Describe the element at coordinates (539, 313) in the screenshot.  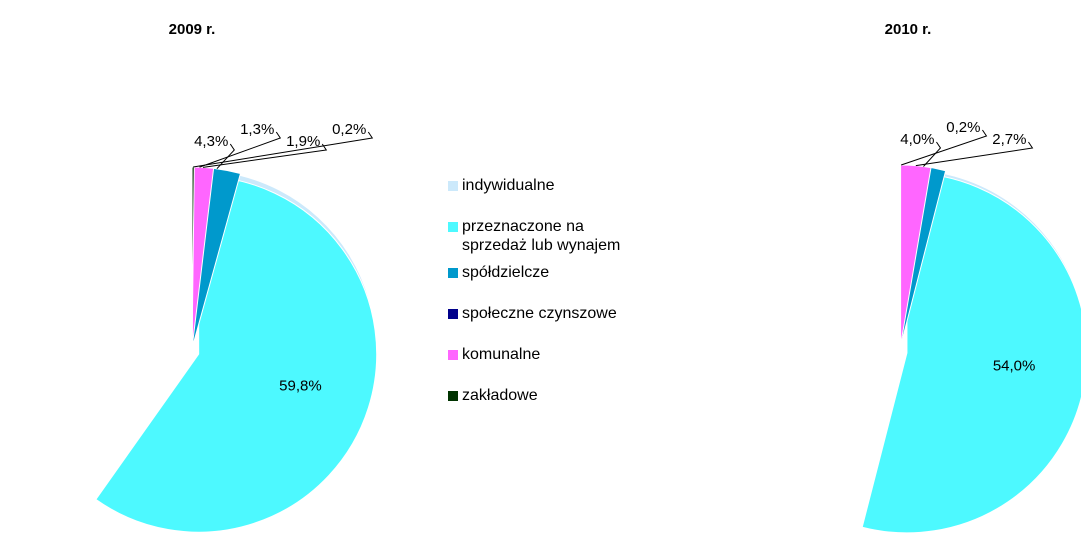
I see `legend-label: społeczne czynszowe` at that location.